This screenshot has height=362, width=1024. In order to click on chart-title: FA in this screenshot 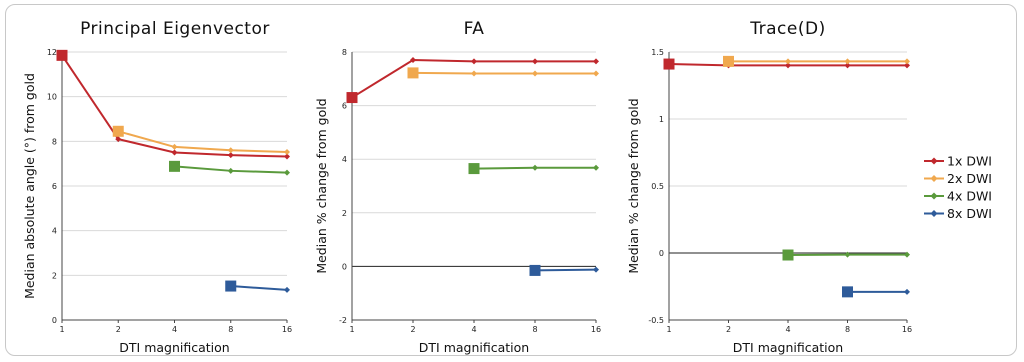, I will do `click(474, 29)`.